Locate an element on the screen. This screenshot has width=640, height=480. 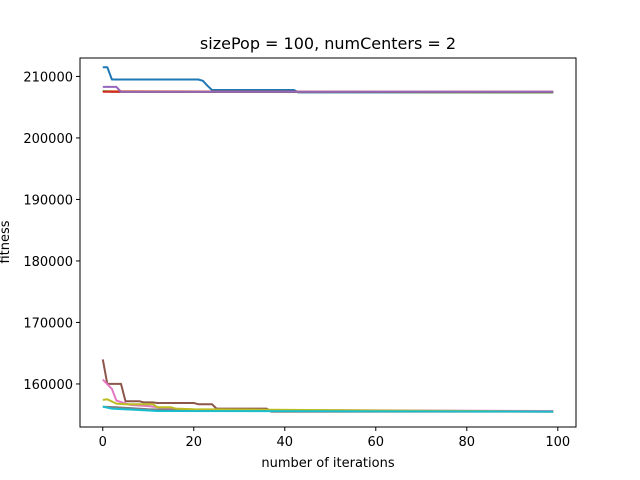
y-tick-label: 210000 is located at coordinates (48, 77).